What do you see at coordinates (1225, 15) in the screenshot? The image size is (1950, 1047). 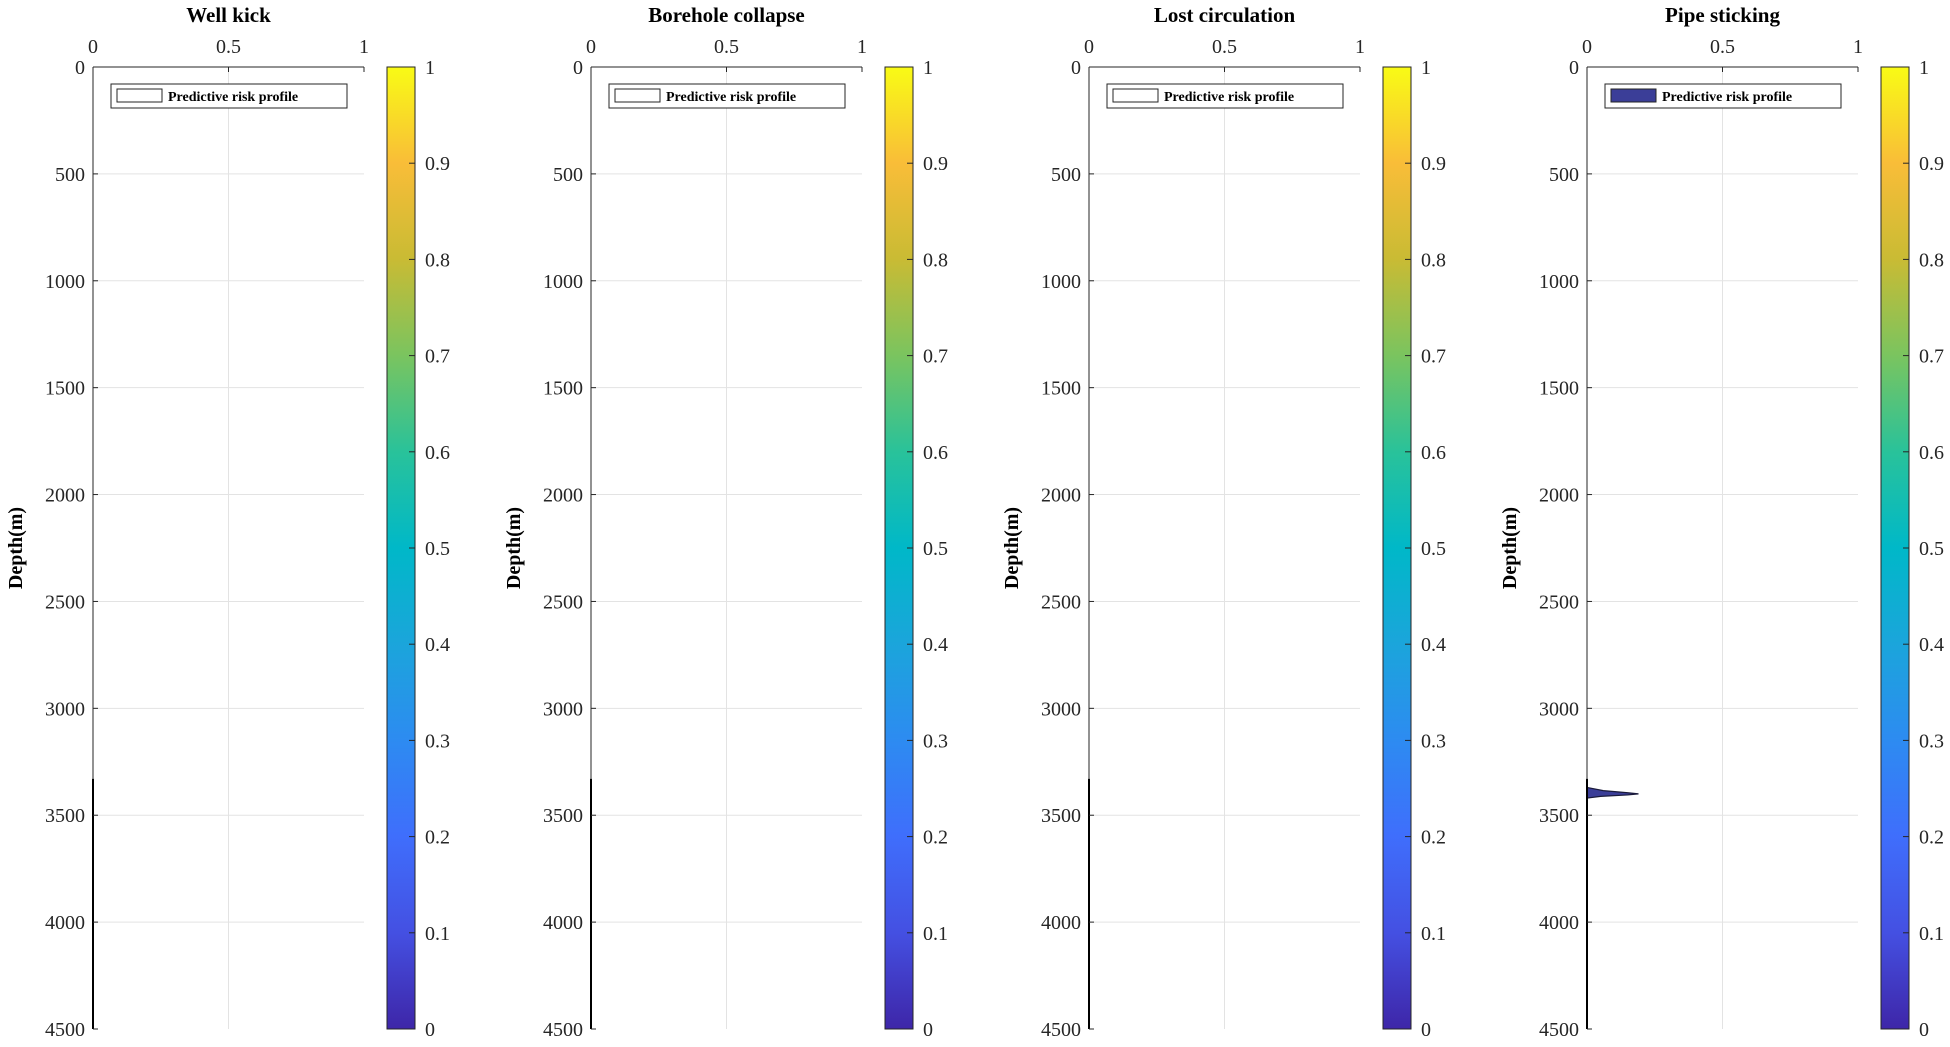 I see `chart-title: Lost circulation` at bounding box center [1225, 15].